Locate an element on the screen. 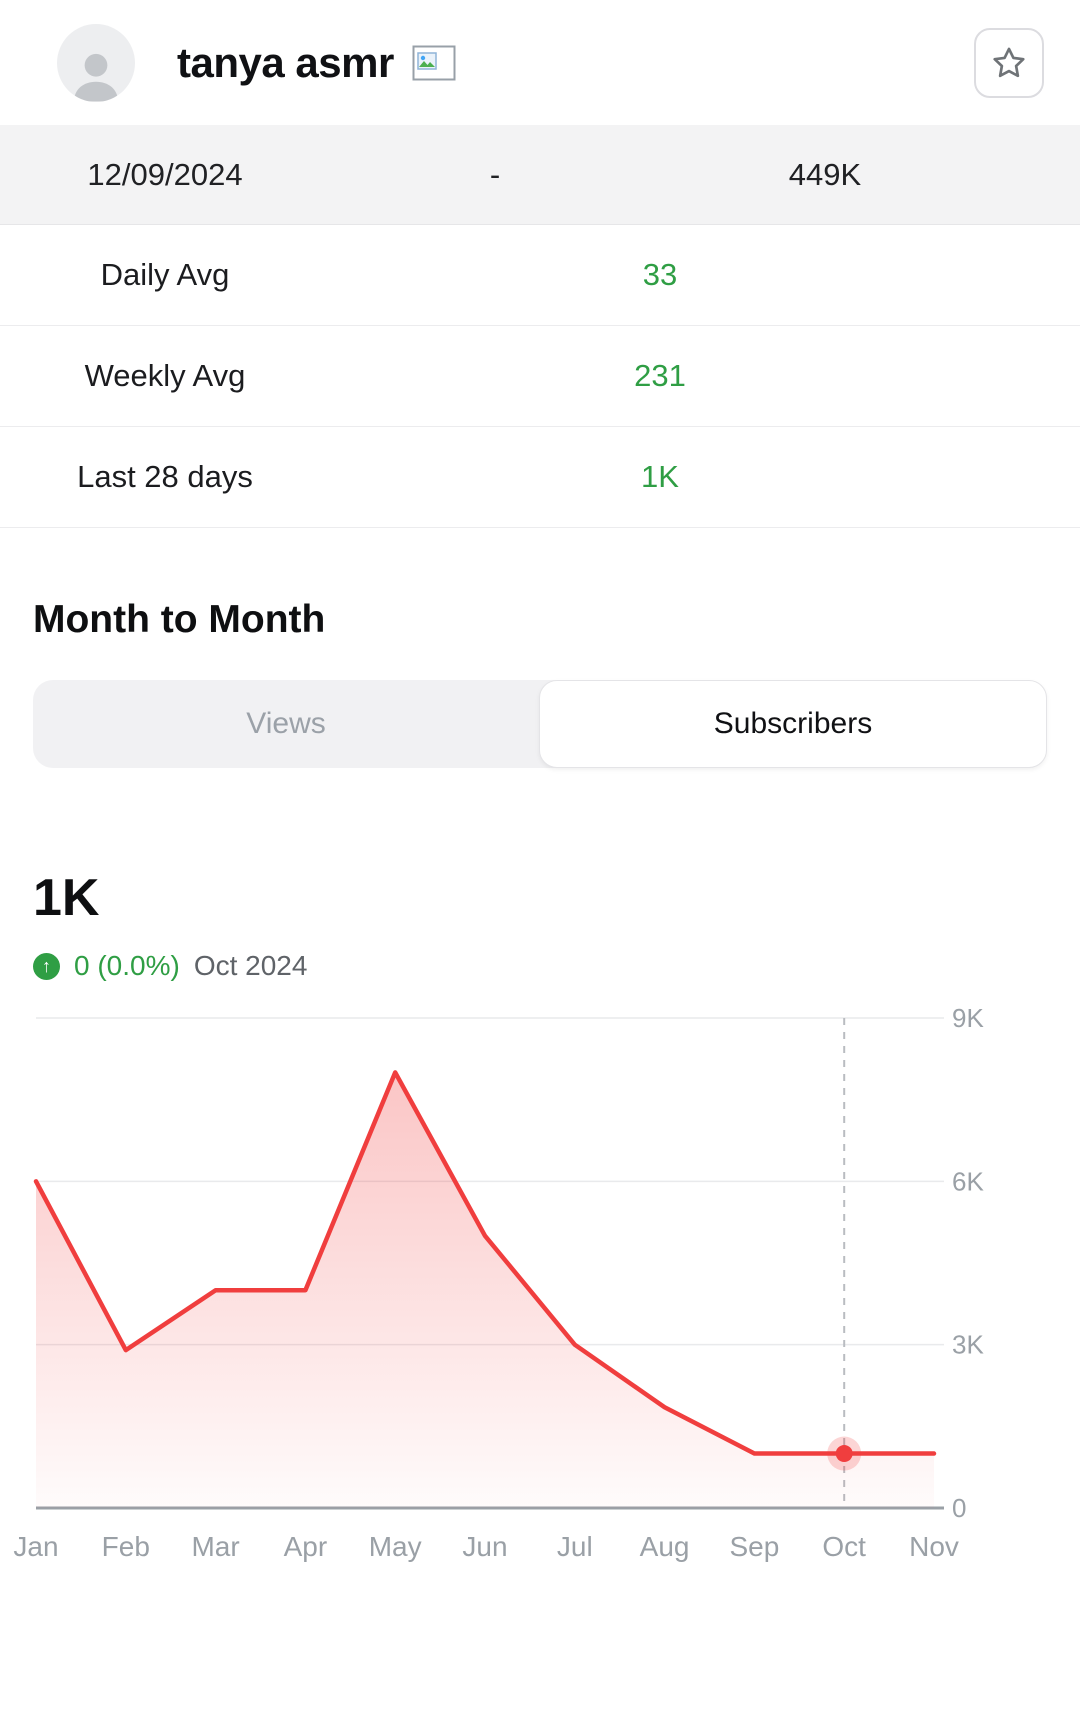  favorite-button is located at coordinates (1009, 62).